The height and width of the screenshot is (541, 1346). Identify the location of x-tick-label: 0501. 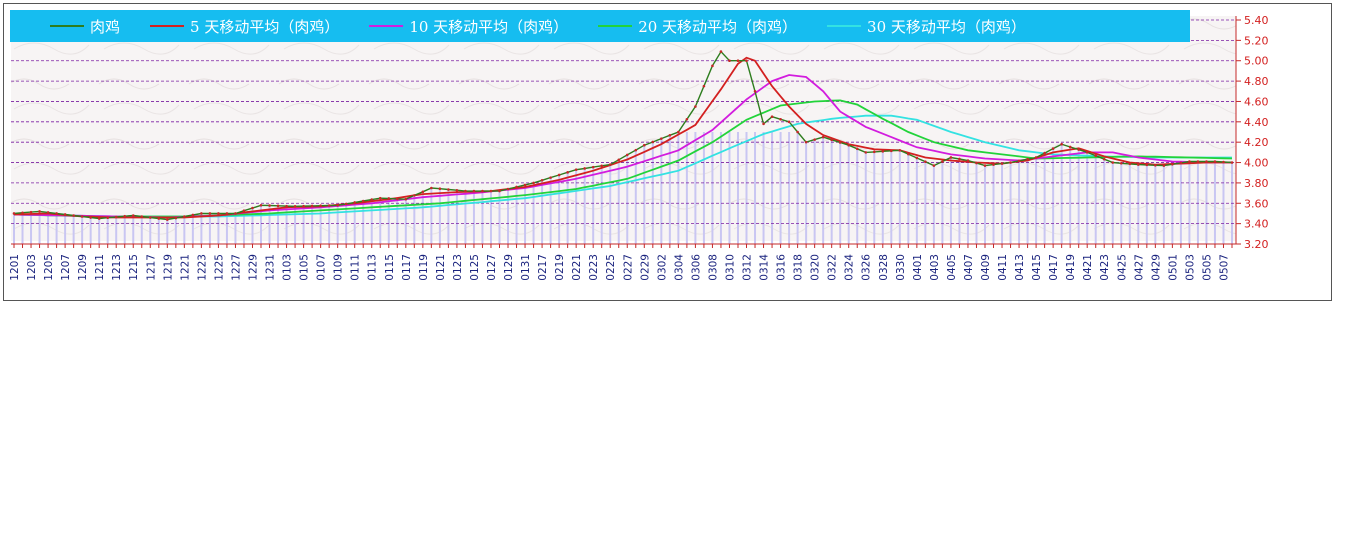
(1173, 267).